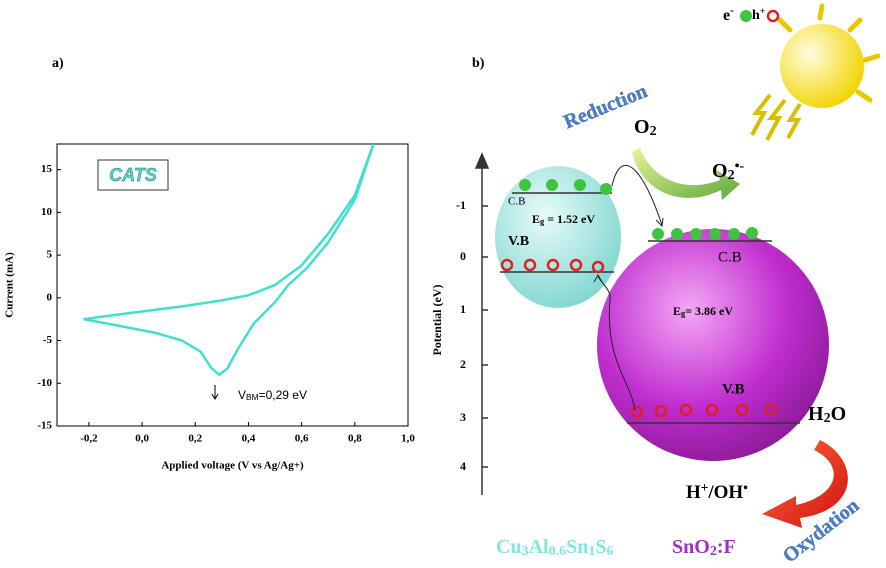 Image resolution: width=886 pixels, height=568 pixels. What do you see at coordinates (355, 439) in the screenshot?
I see `x-tick-label: 0,8` at bounding box center [355, 439].